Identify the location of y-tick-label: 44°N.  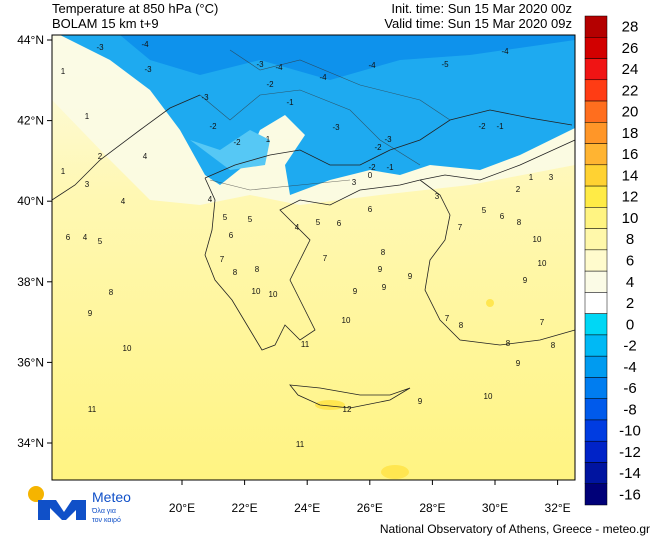
(30, 40).